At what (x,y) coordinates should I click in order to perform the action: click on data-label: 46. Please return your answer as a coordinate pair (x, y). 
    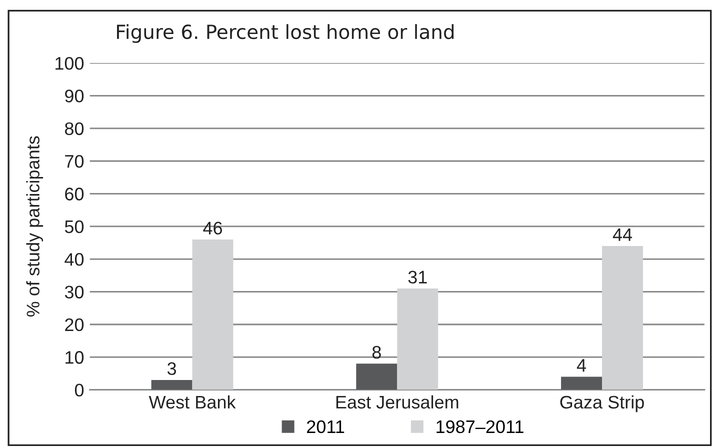
    Looking at the image, I should click on (212, 228).